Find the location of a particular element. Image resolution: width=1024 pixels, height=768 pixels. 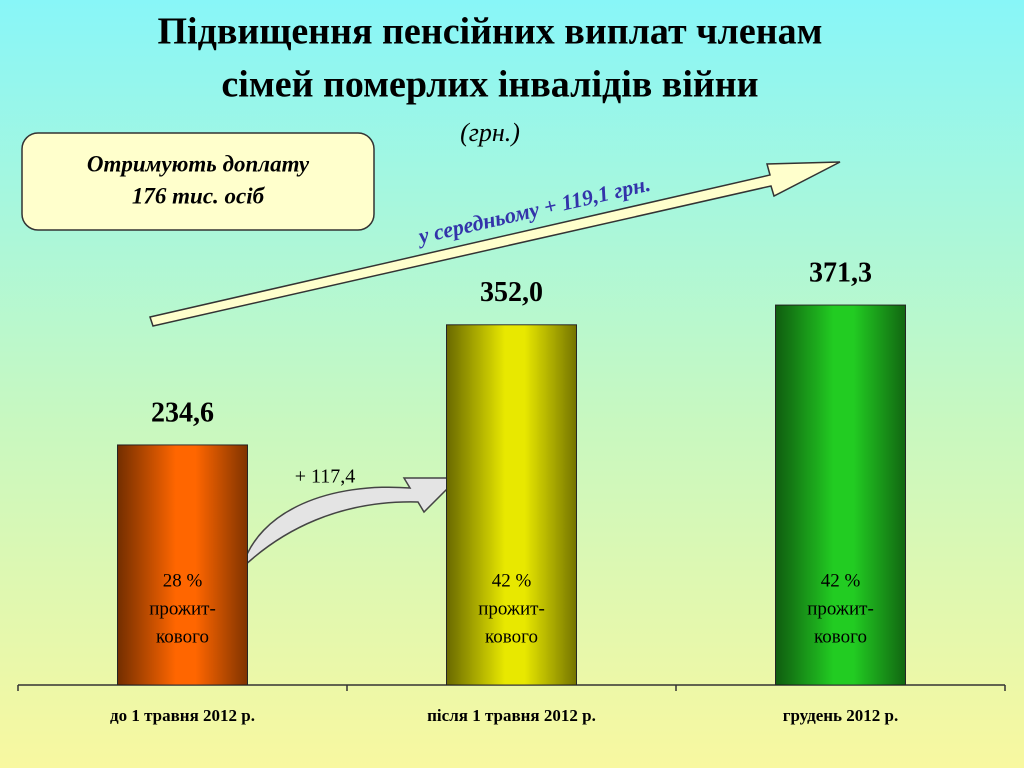

chart-title: Підвищення пенсійних виплат членам is located at coordinates (489, 32).